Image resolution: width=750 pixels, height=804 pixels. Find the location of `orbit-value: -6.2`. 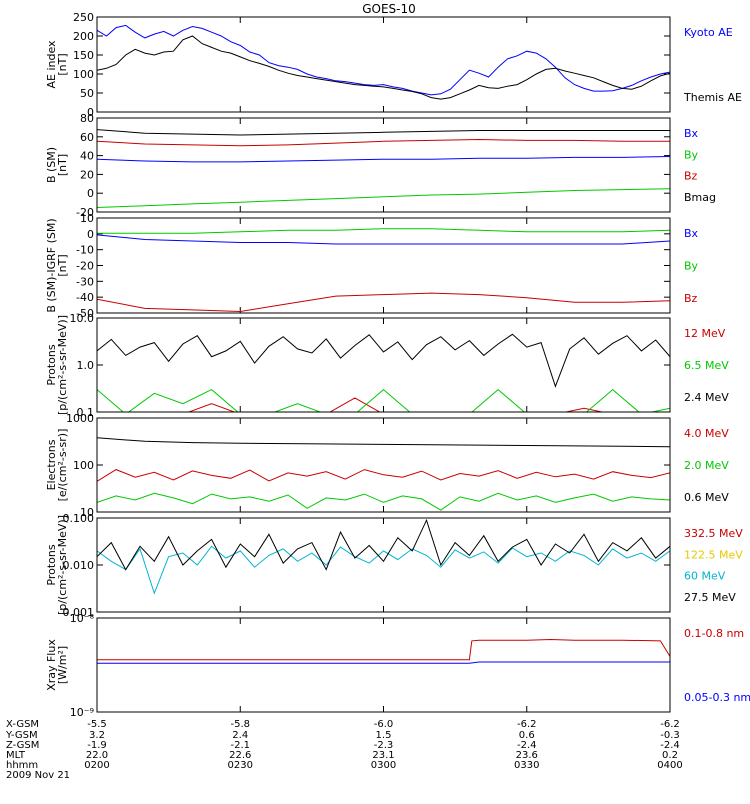

orbit-value: -6.2 is located at coordinates (527, 724).